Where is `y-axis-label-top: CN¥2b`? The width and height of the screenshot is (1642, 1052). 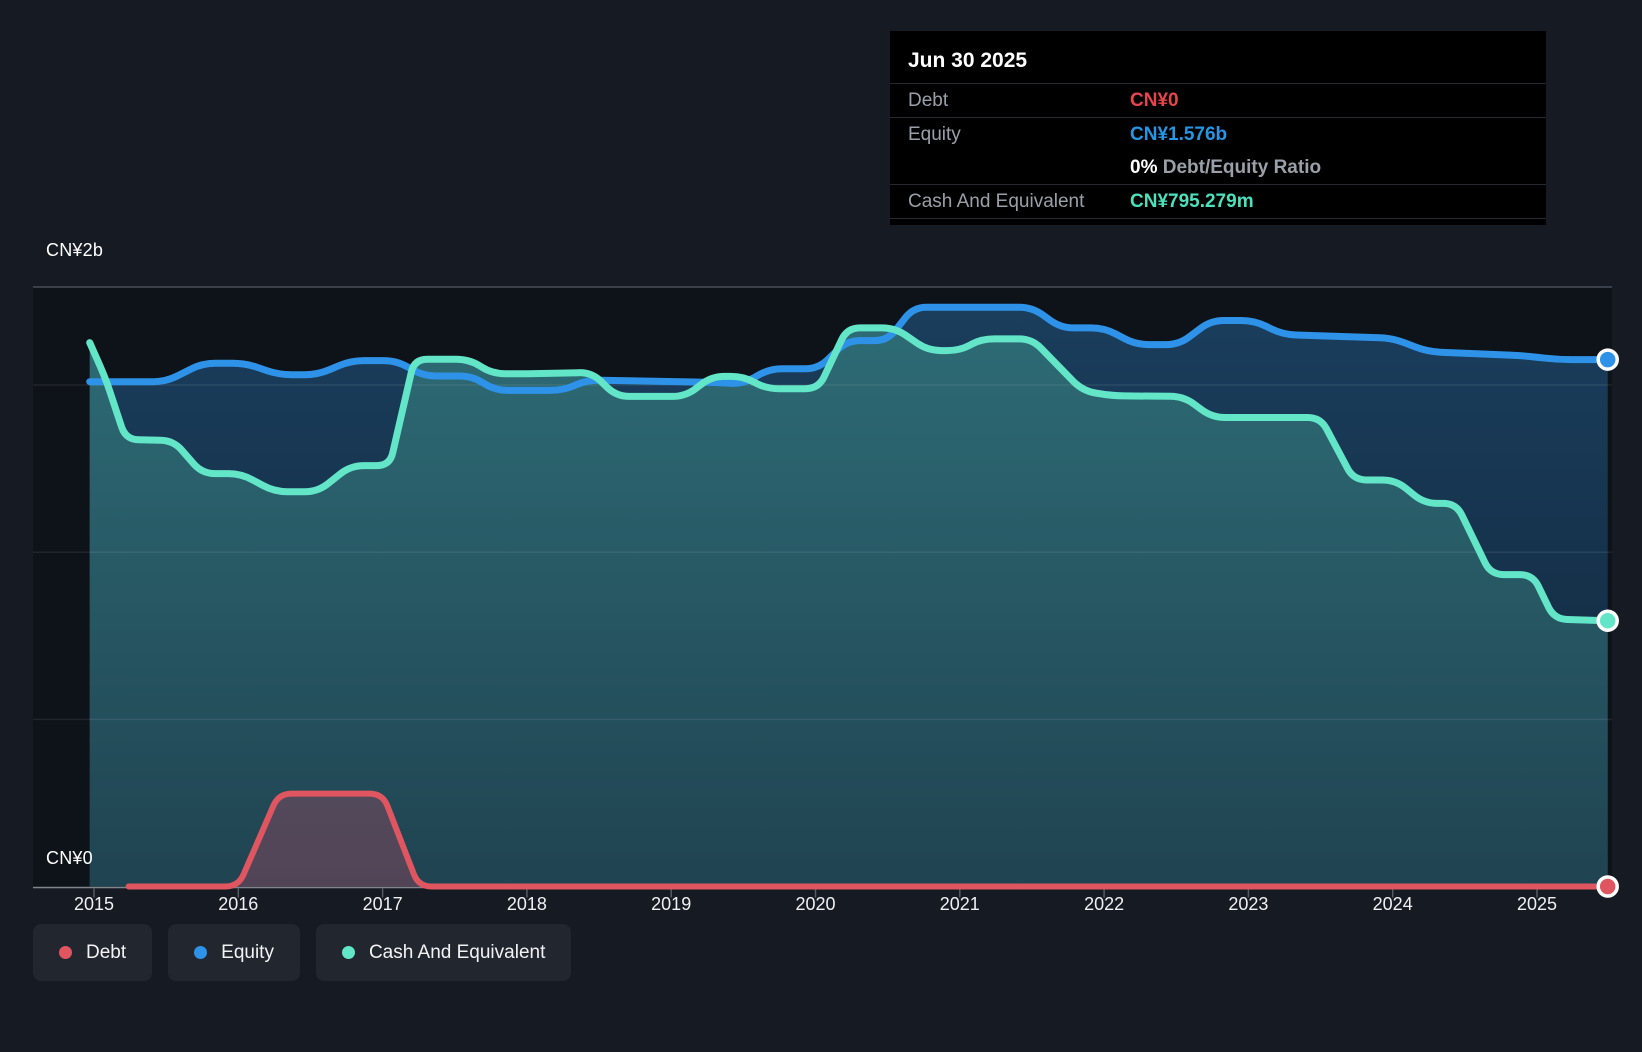 y-axis-label-top: CN¥2b is located at coordinates (75, 250).